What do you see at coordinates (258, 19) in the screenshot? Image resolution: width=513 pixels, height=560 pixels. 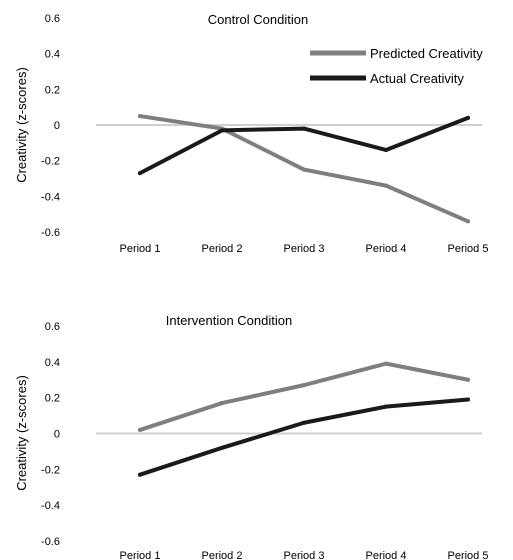 I see `chart-title: Control Condition` at bounding box center [258, 19].